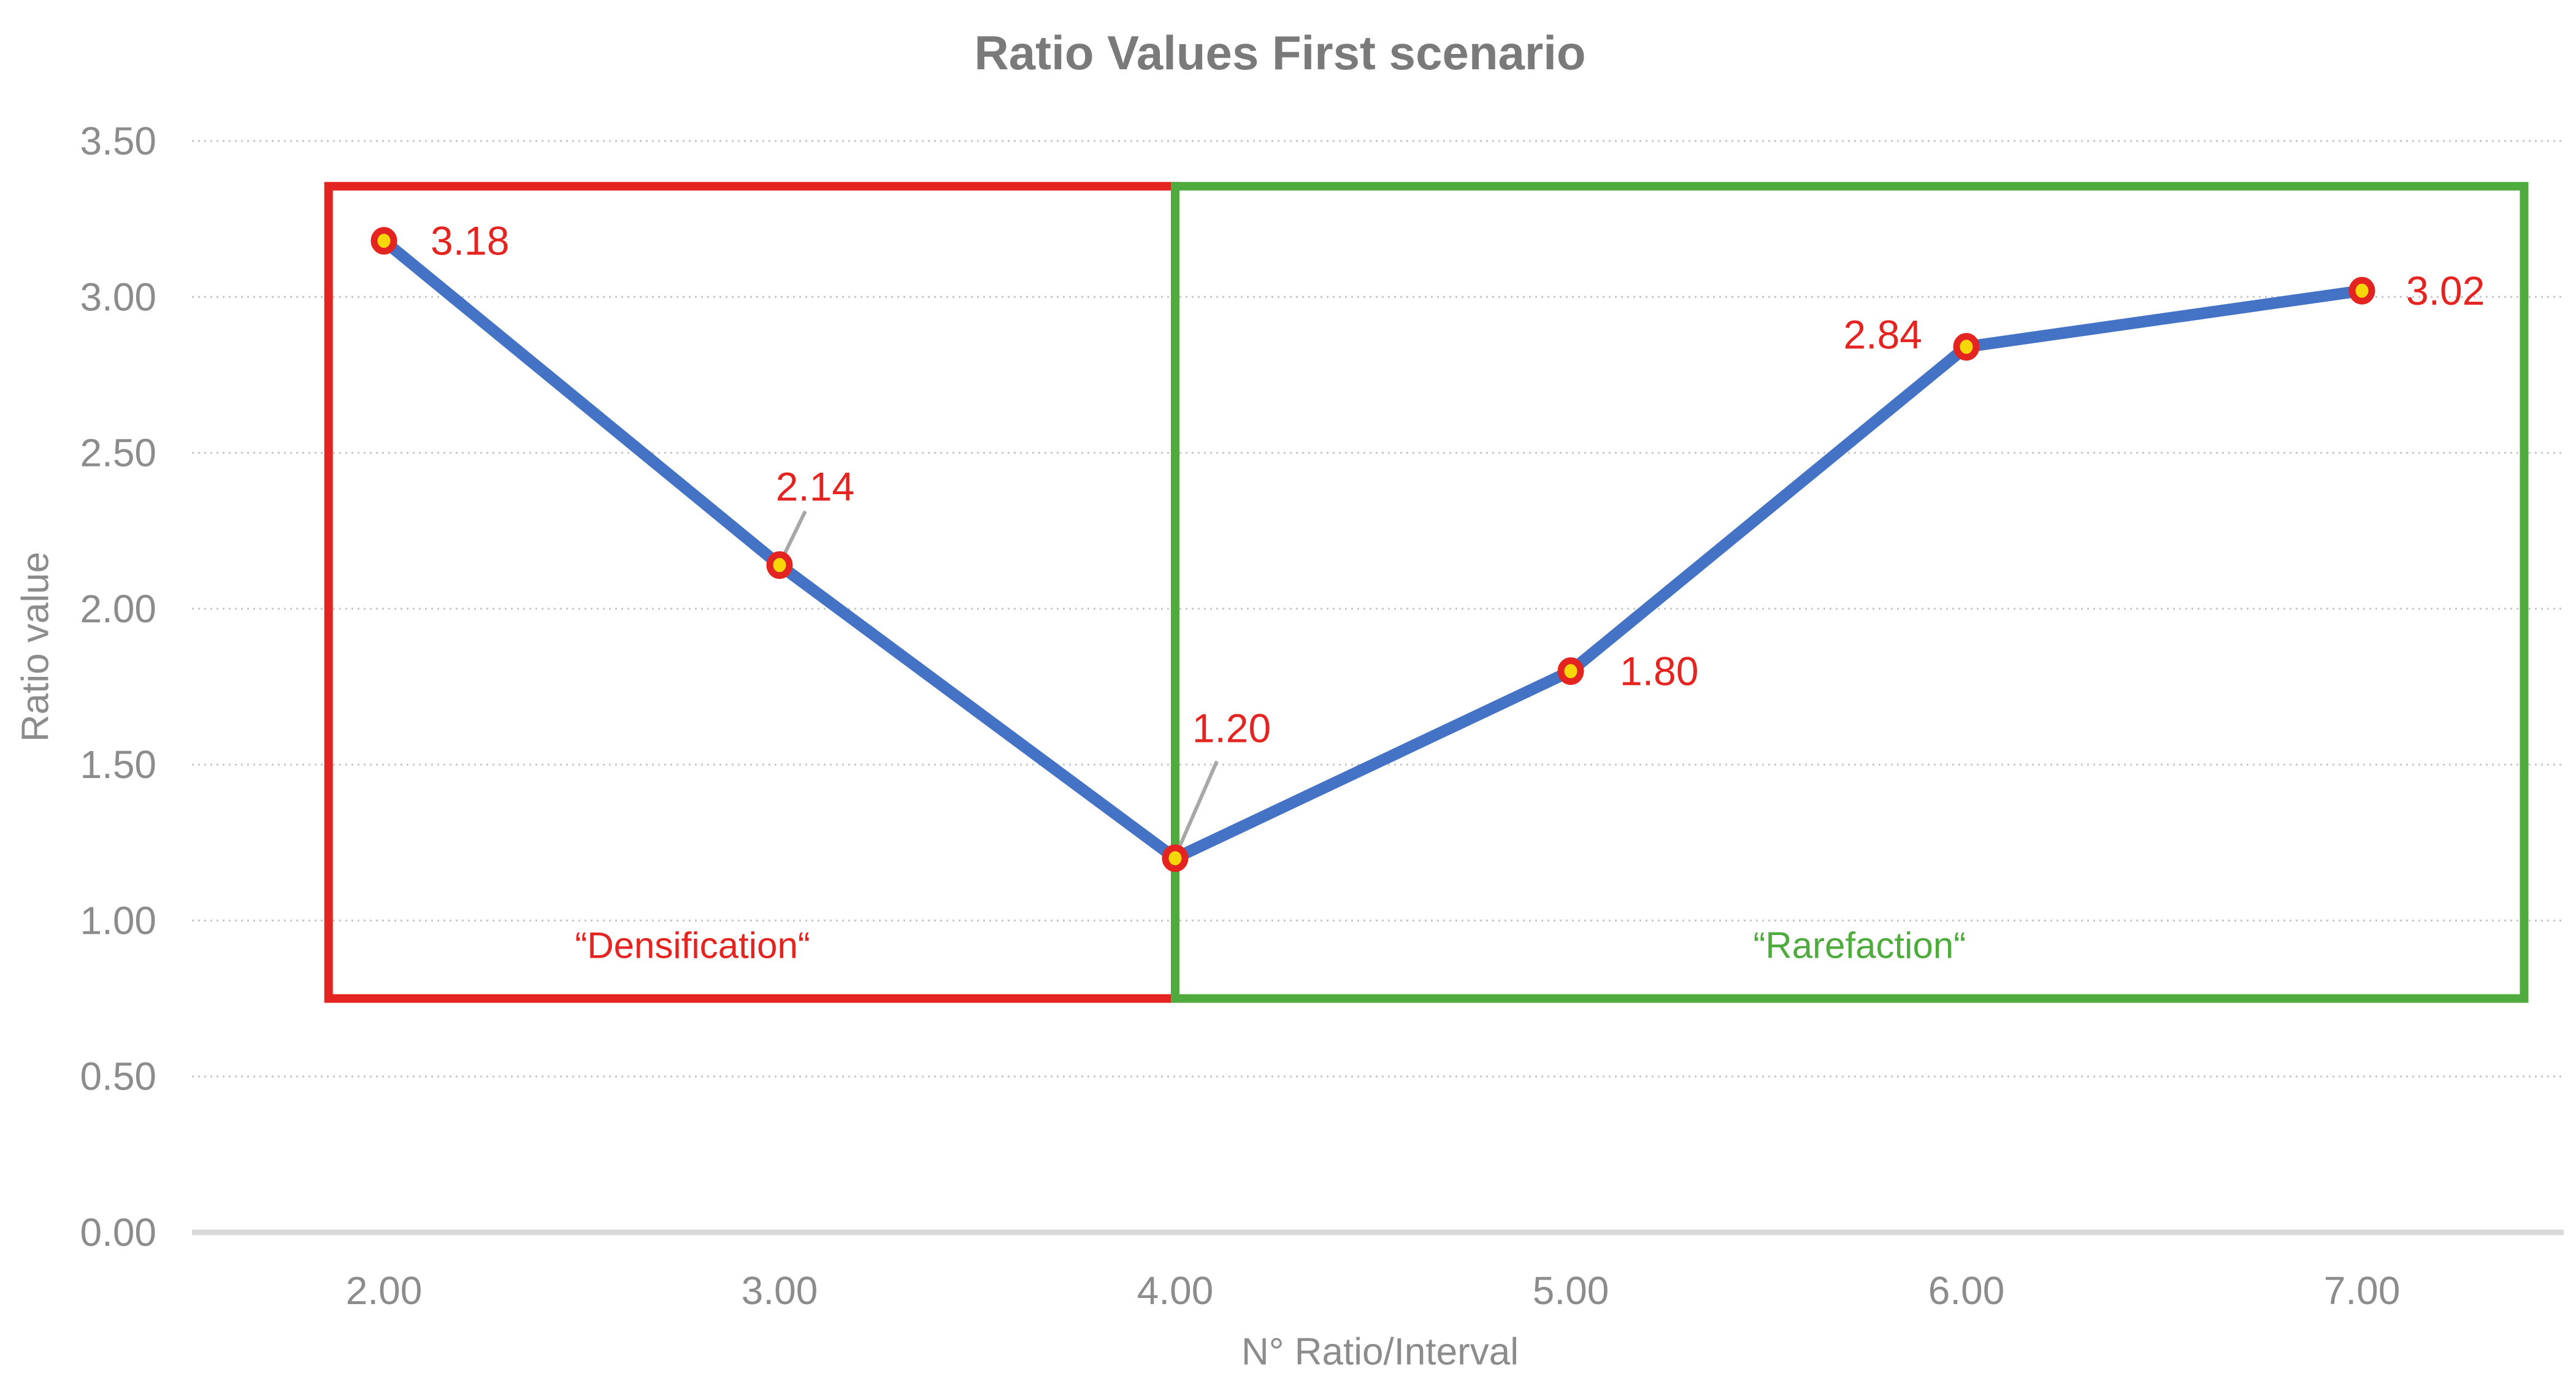 This screenshot has height=1393, width=2576. Describe the element at coordinates (780, 1291) in the screenshot. I see `x-tick-label: 3.00` at that location.